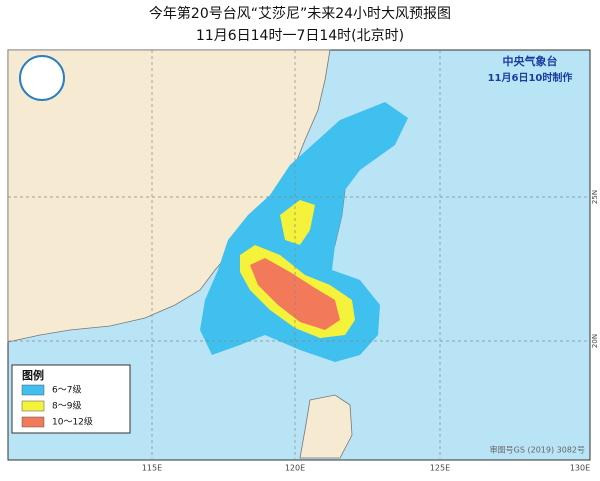 The width and height of the screenshot is (600, 481). What do you see at coordinates (326, 426) in the screenshot?
I see `luzon` at bounding box center [326, 426].